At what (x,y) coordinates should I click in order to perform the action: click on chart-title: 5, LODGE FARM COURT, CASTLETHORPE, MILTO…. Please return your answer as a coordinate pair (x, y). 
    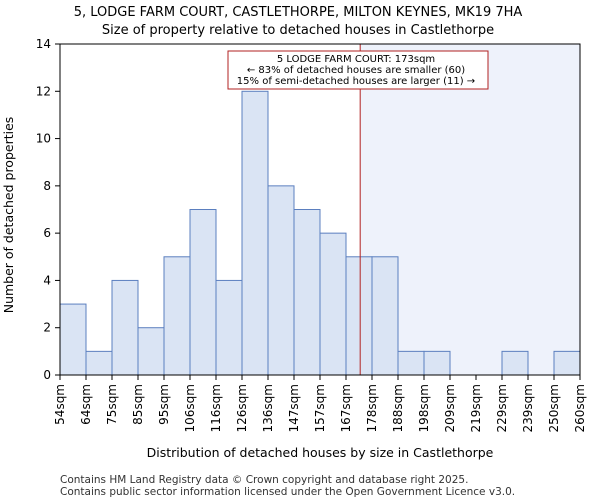
    Looking at the image, I should click on (298, 12).